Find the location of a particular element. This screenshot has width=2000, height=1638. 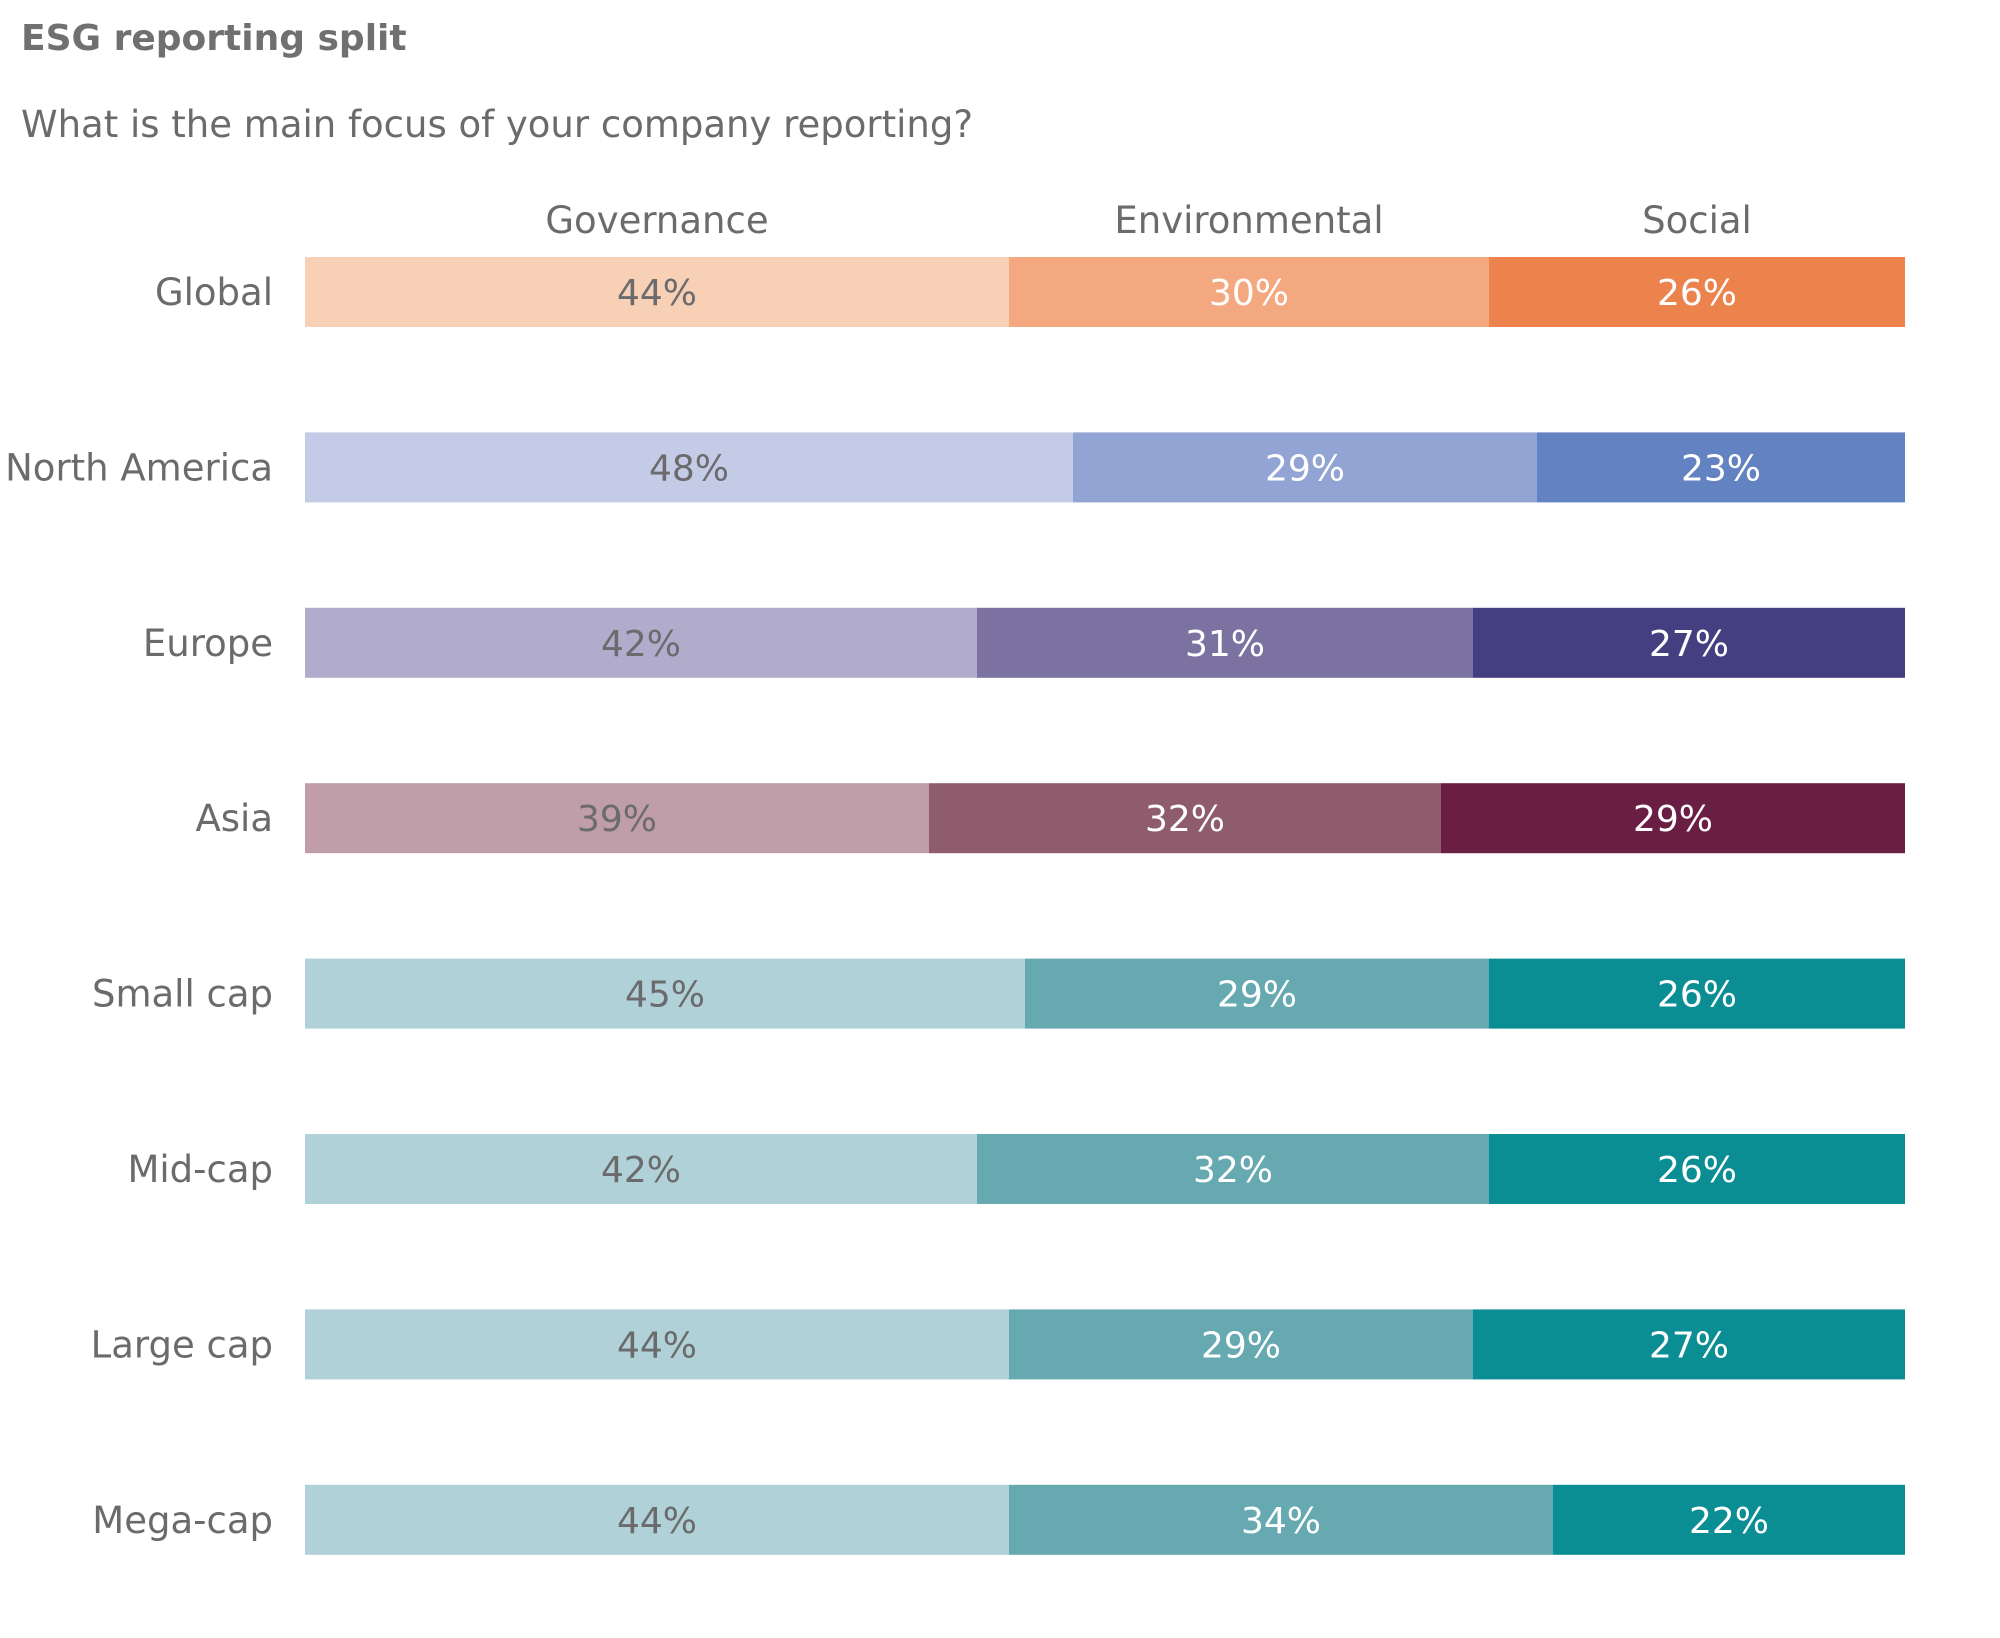

value-label-small-cap-environmental: 29% is located at coordinates (1257, 995).